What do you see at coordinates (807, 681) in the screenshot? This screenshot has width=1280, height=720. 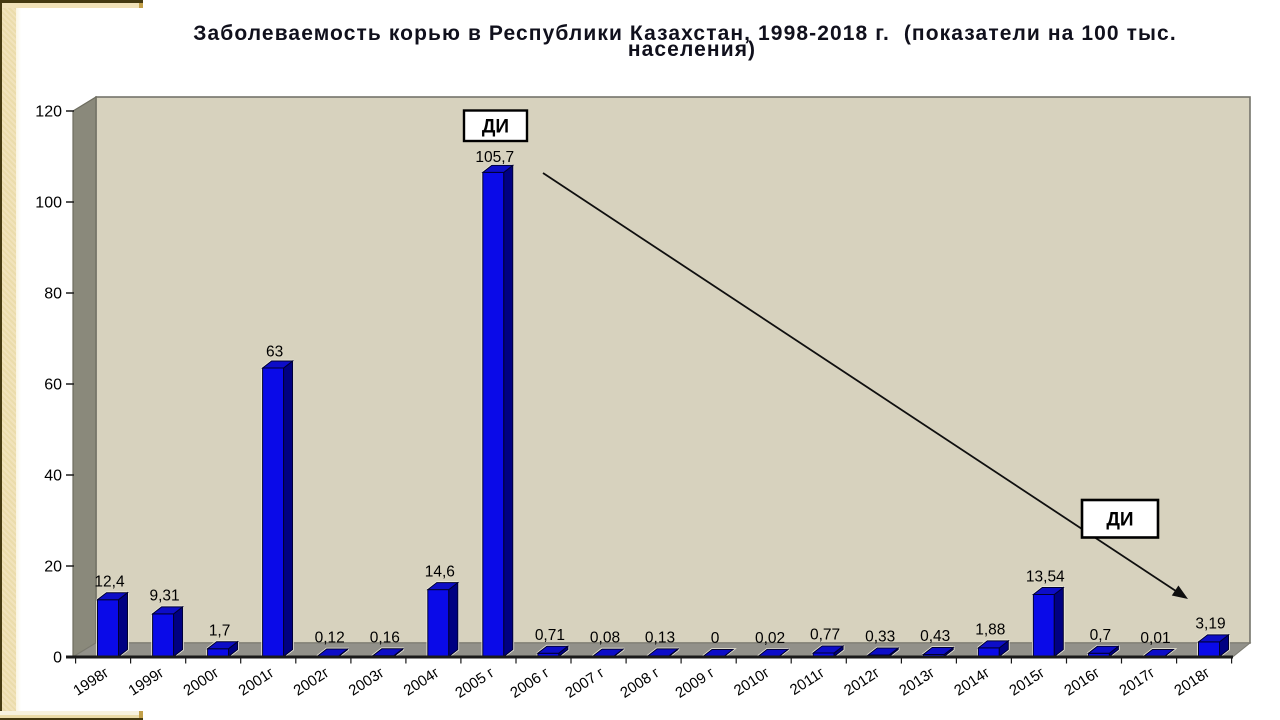 I see `svg-text: 2011г` at bounding box center [807, 681].